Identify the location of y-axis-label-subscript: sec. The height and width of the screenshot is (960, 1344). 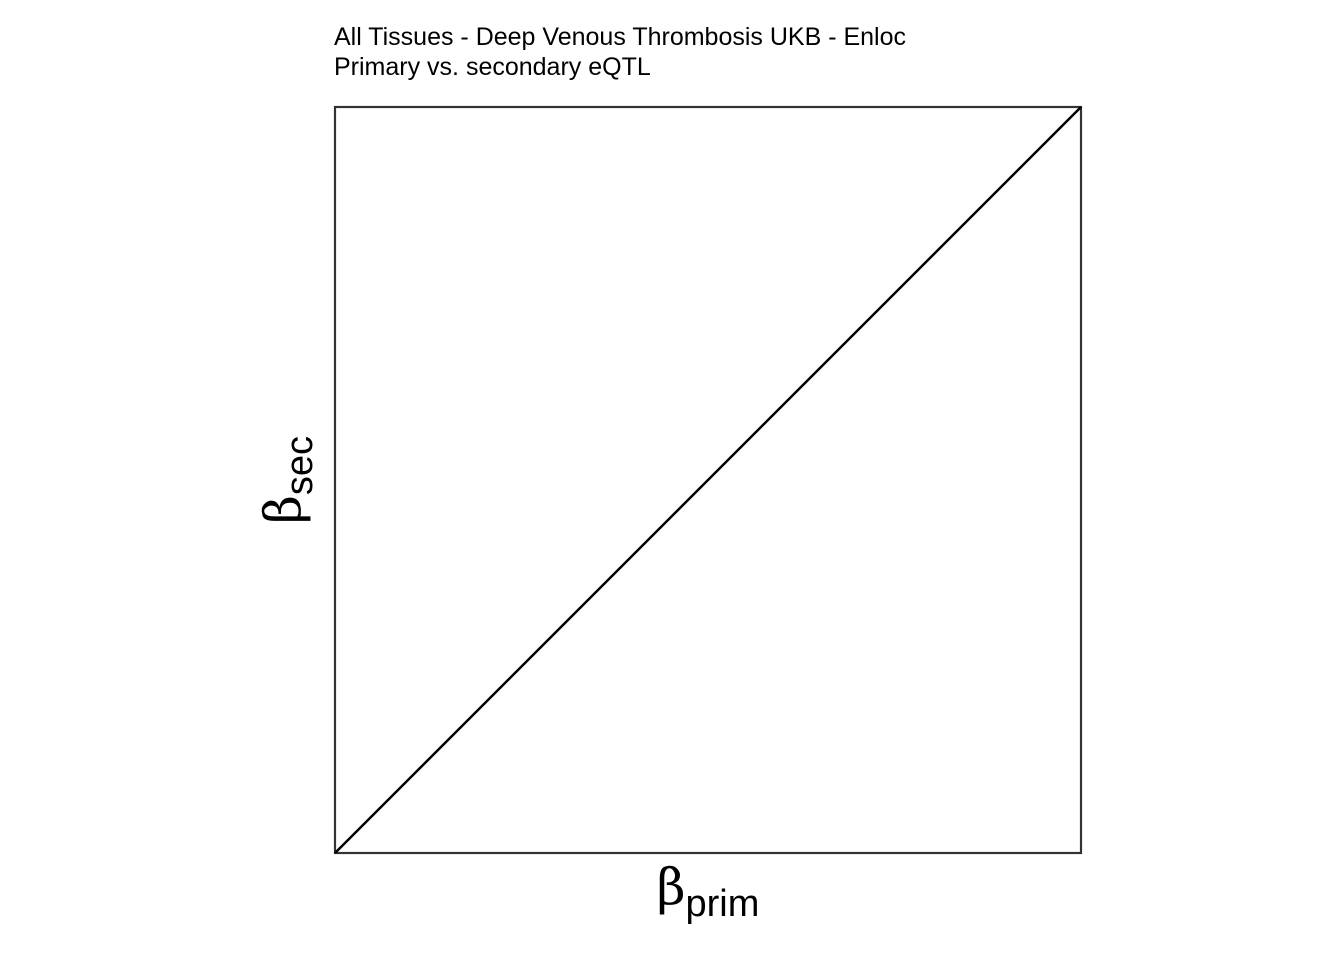
(300, 465).